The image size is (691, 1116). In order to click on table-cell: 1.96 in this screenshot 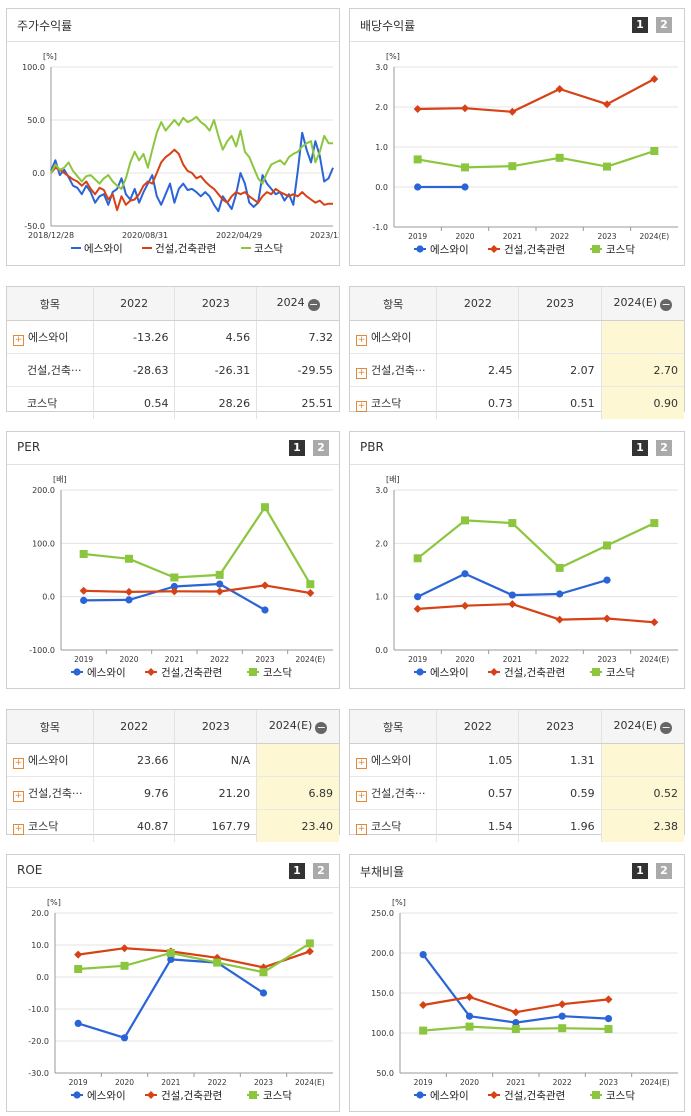, I will do `click(560, 825)`.